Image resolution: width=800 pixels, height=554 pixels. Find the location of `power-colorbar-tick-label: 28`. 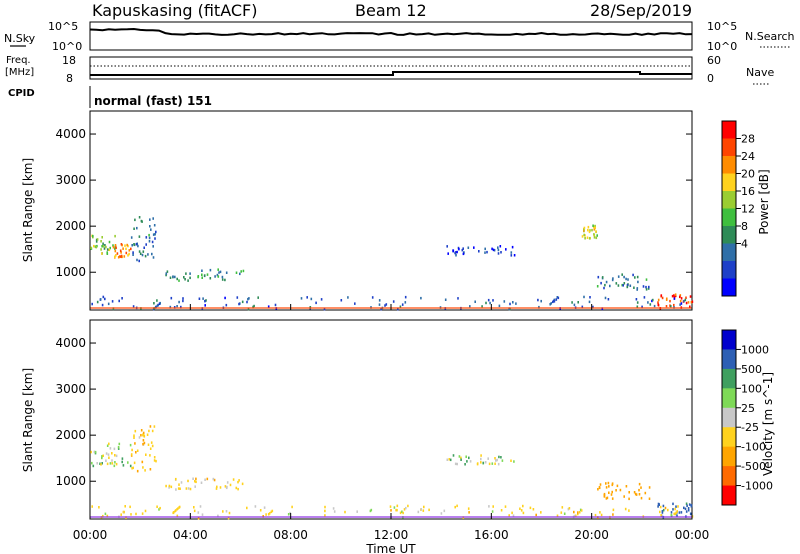

power-colorbar-tick-label: 28 is located at coordinates (748, 139).